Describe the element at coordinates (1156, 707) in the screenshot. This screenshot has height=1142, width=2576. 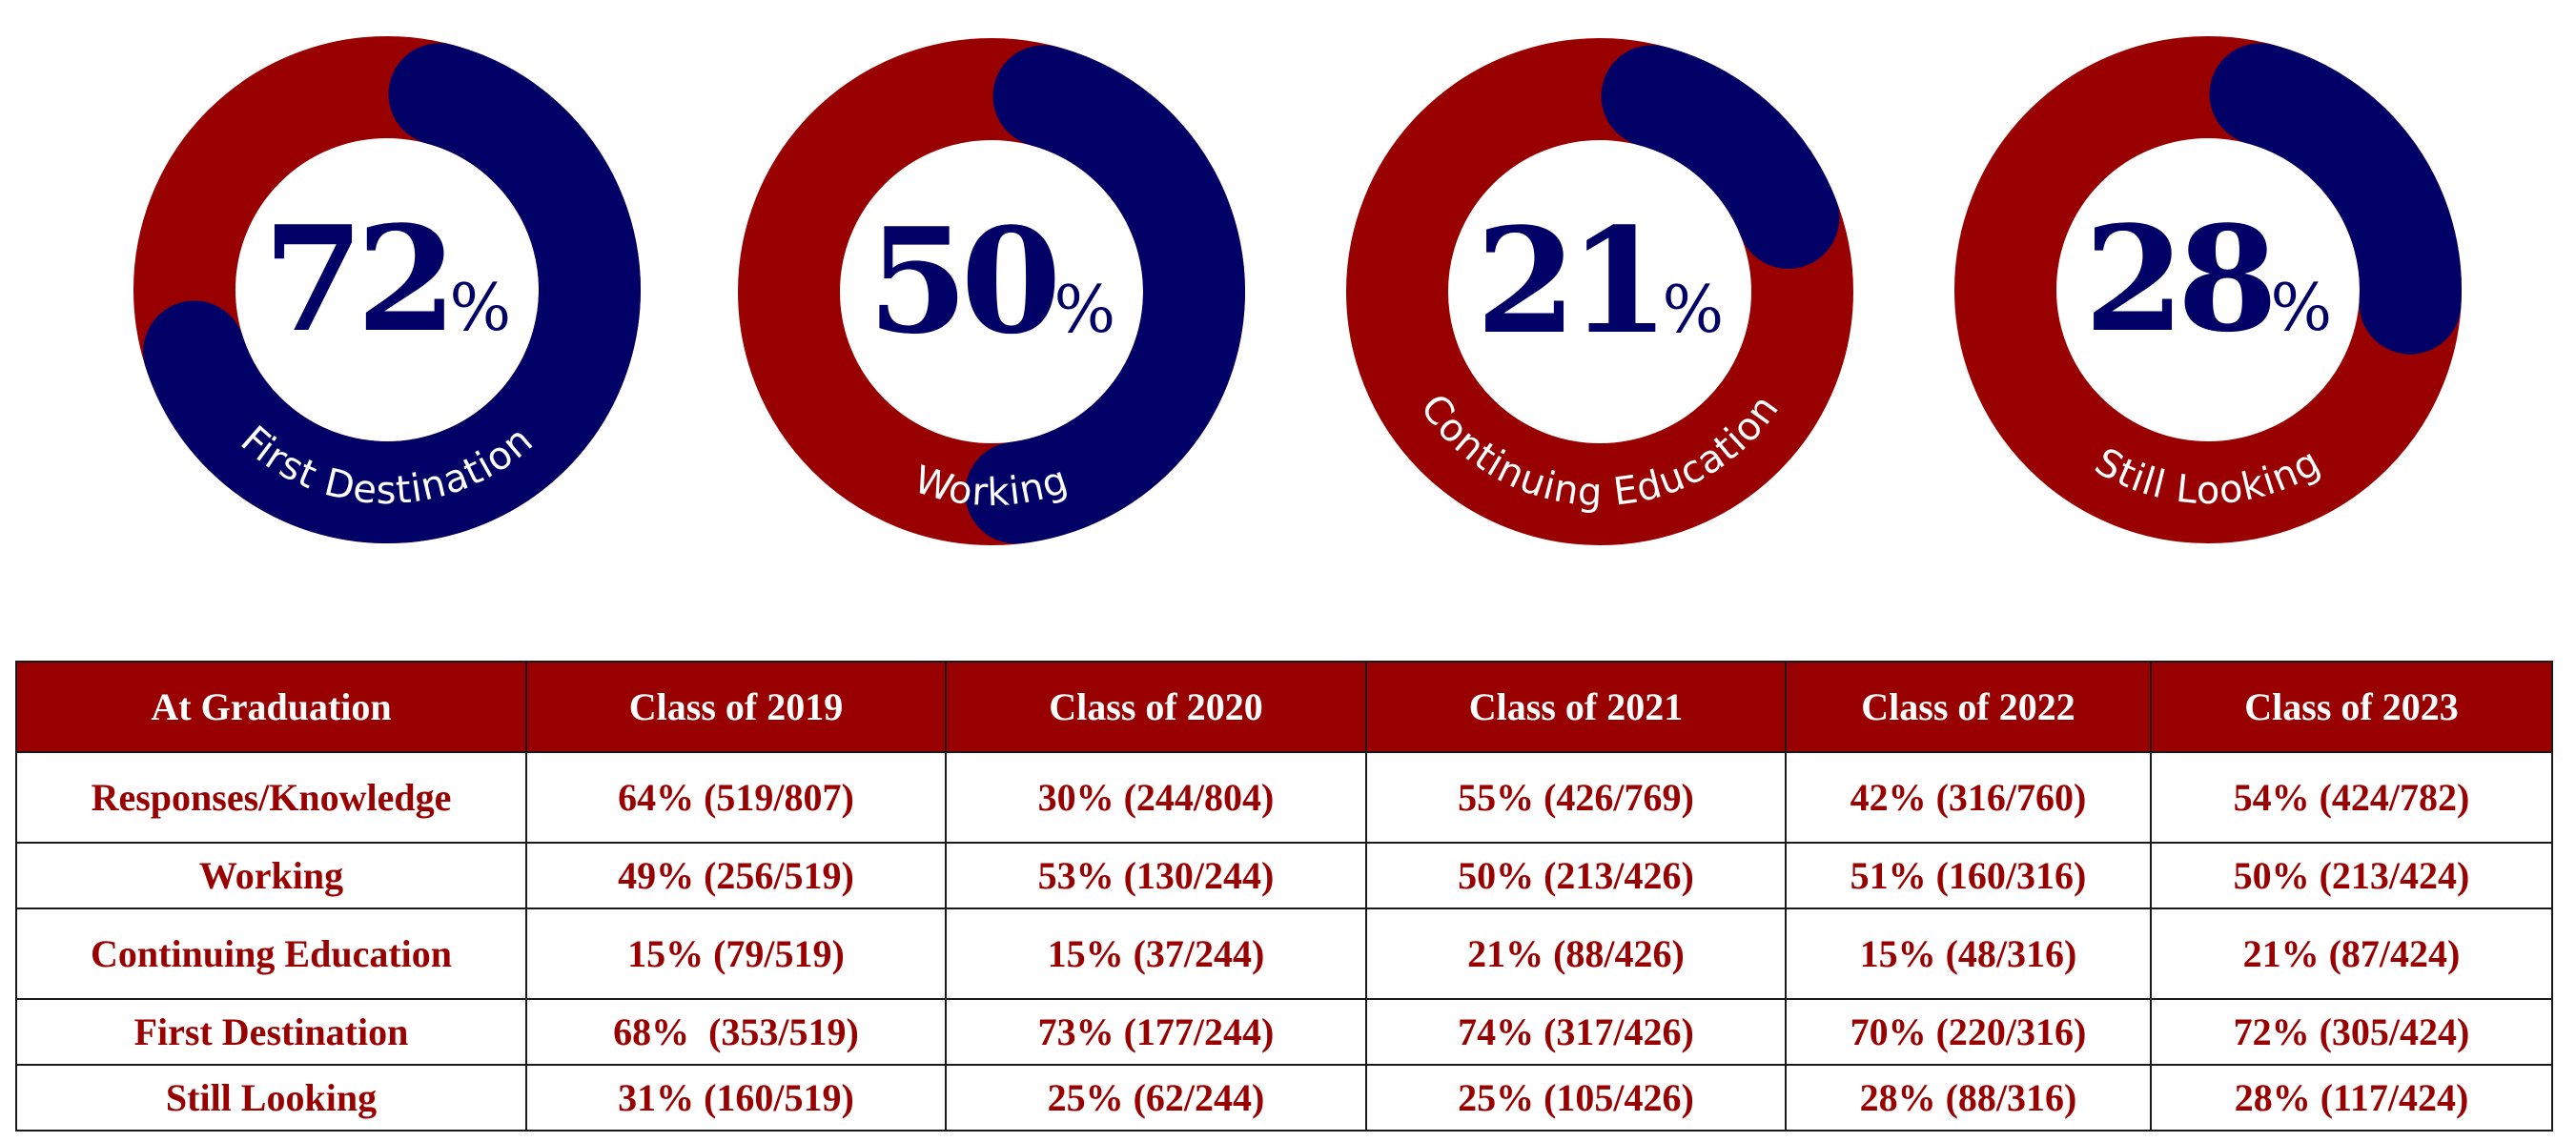
I see `header-class-2020: Class of 2020` at that location.